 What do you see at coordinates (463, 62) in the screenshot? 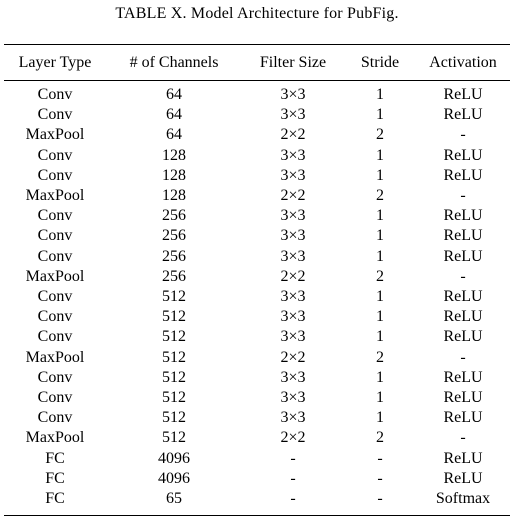
I see `header-activation: Activation` at bounding box center [463, 62].